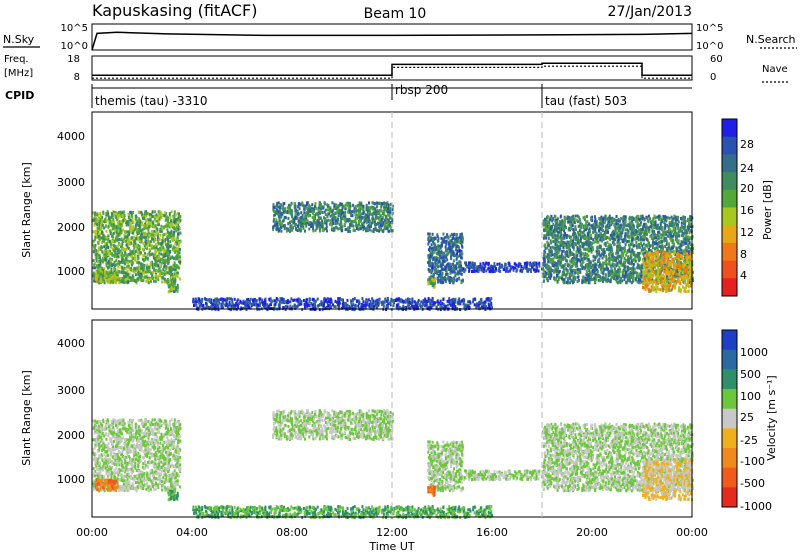 The height and width of the screenshot is (558, 800). What do you see at coordinates (395, 14) in the screenshot?
I see `beam-title: Beam 10` at bounding box center [395, 14].